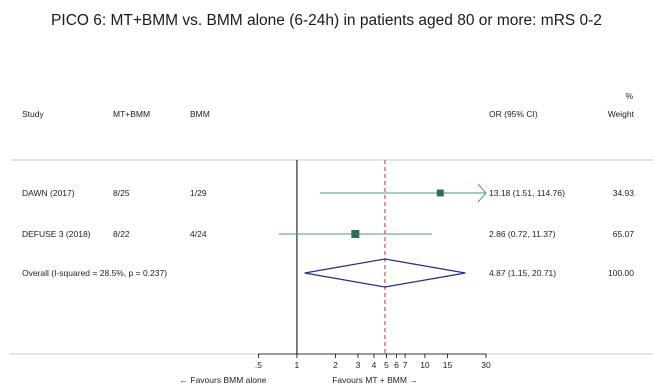  Describe the element at coordinates (527, 193) in the screenshot. I see `study-effect-1: 13.18 (1.51, 114.76)` at that location.